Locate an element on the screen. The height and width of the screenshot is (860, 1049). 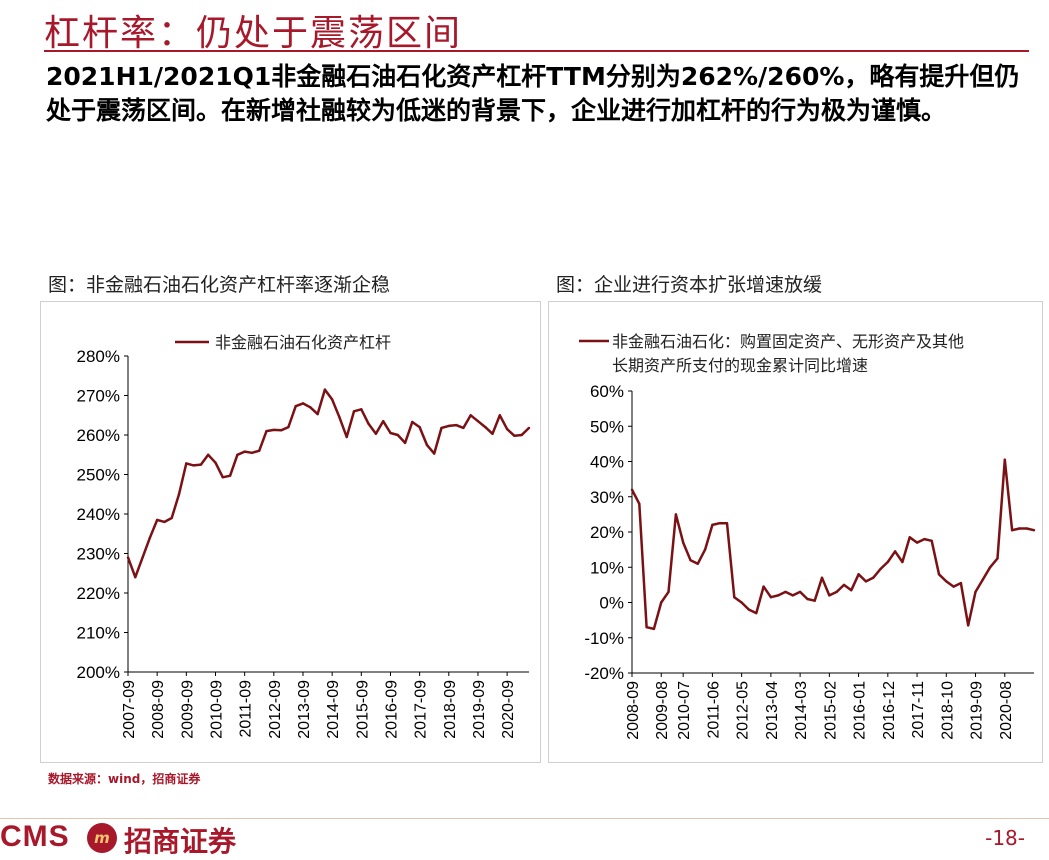
c1-y-tick-label: 270% is located at coordinates (98, 396).